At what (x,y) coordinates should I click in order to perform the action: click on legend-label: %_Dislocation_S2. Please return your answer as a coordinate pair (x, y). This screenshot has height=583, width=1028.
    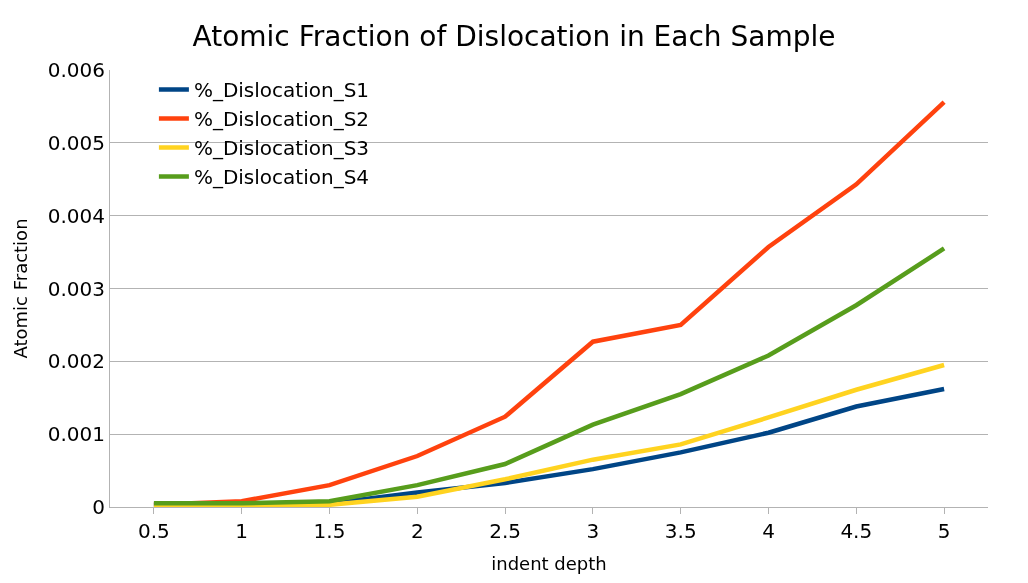
    Looking at the image, I should click on (281, 119).